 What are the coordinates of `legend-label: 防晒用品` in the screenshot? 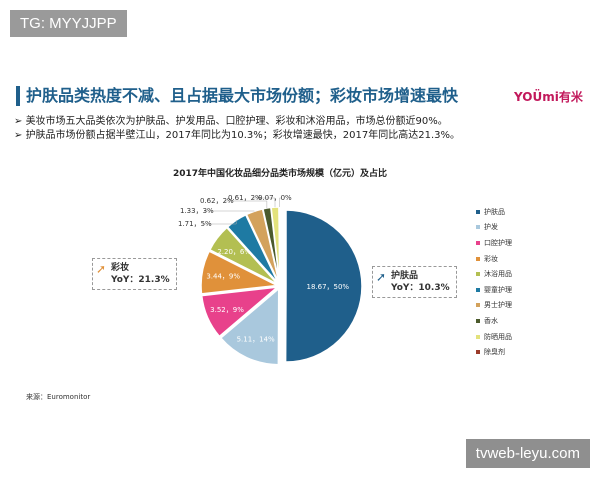 It's located at (498, 336).